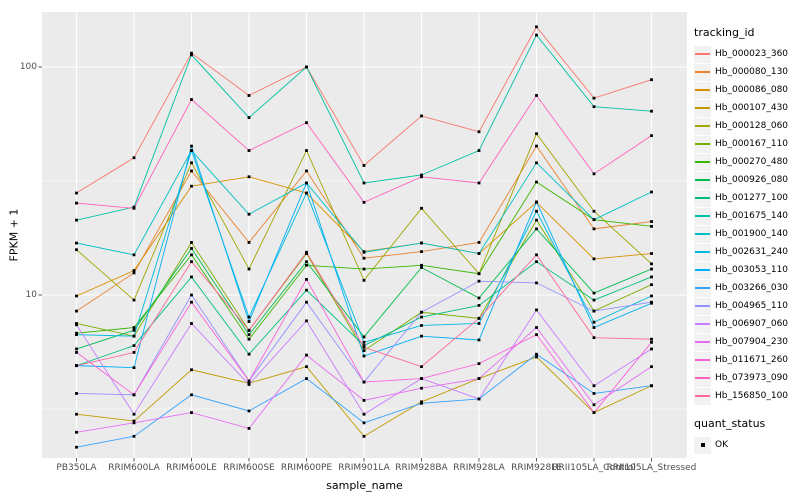 This screenshot has height=500, width=800. Describe the element at coordinates (752, 180) in the screenshot. I see `legend-label: Hb_000926_080` at that location.